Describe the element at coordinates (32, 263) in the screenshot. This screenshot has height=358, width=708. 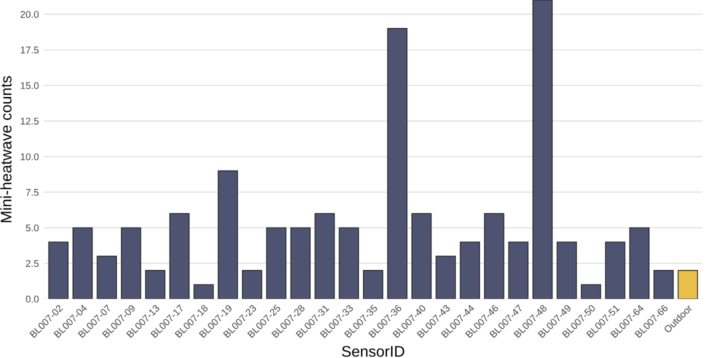
I see `y-tick-label: 2.5` at that location.